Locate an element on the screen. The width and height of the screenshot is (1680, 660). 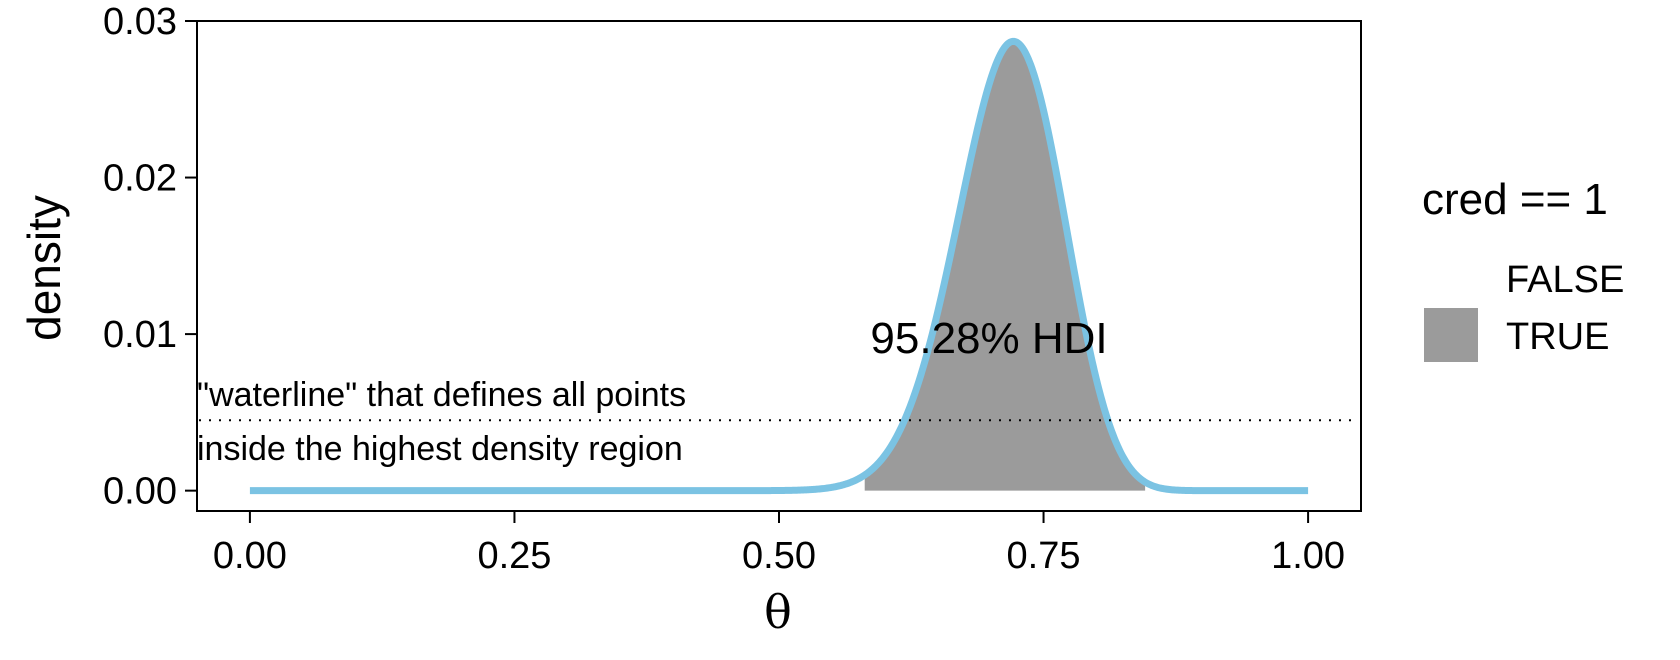
y-tick-label: 0.00 is located at coordinates (140, 492).